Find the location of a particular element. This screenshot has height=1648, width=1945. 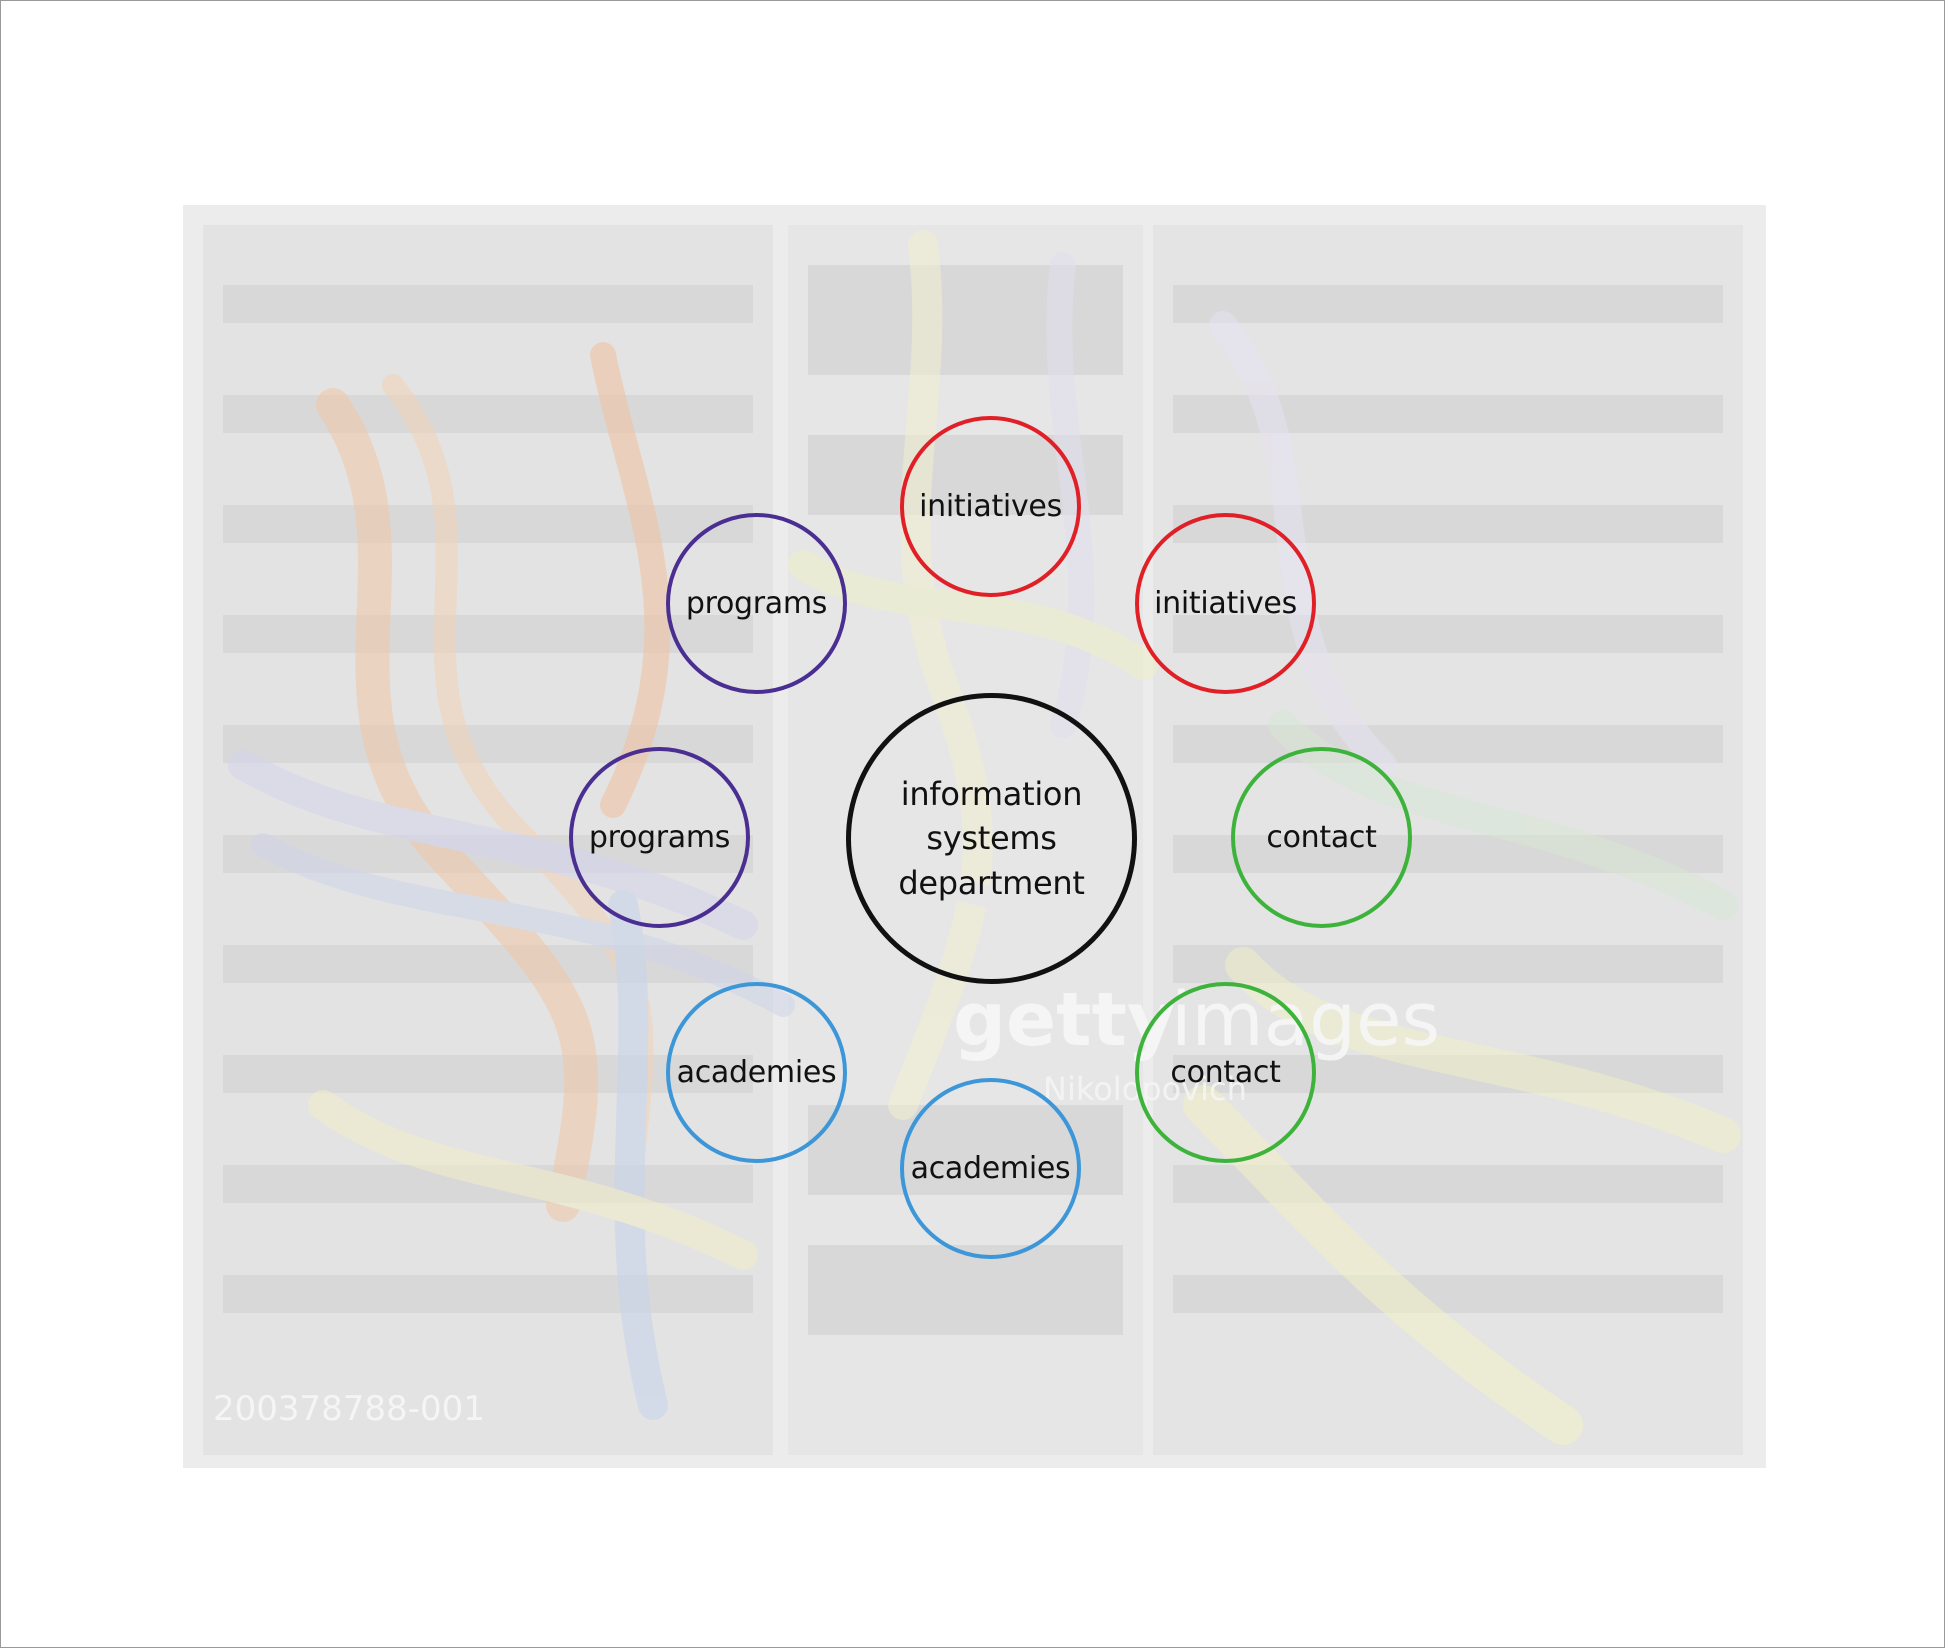

center-node-information-systems: information systems department is located at coordinates (991, 838).